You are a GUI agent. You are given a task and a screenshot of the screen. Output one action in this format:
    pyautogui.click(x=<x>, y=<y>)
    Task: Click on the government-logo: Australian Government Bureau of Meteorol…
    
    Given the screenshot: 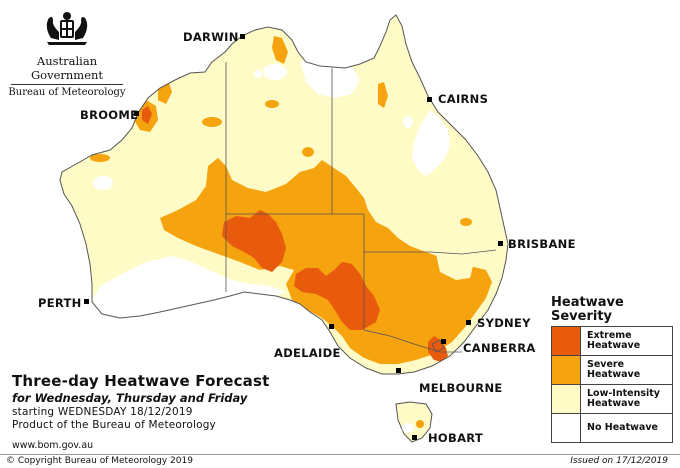 What is the action you would take?
    pyautogui.click(x=67, y=53)
    